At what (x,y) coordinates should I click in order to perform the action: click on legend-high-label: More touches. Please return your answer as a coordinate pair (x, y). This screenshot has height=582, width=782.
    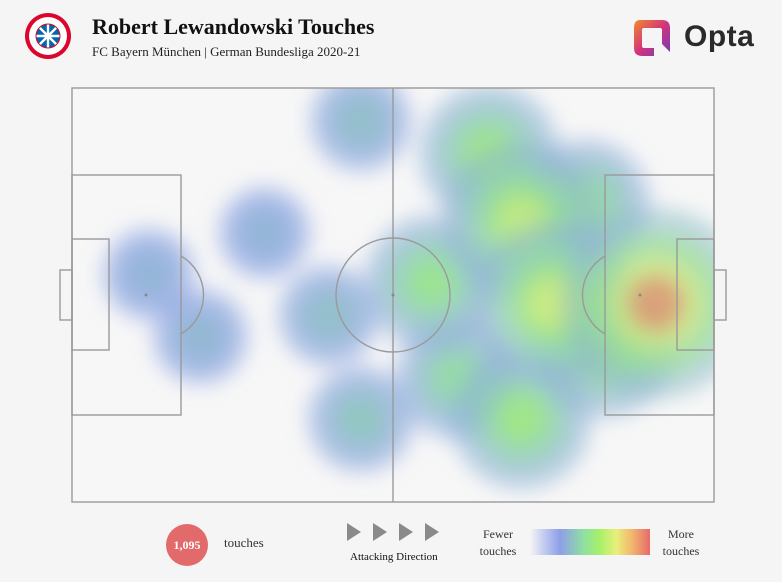
    Looking at the image, I should click on (681, 542).